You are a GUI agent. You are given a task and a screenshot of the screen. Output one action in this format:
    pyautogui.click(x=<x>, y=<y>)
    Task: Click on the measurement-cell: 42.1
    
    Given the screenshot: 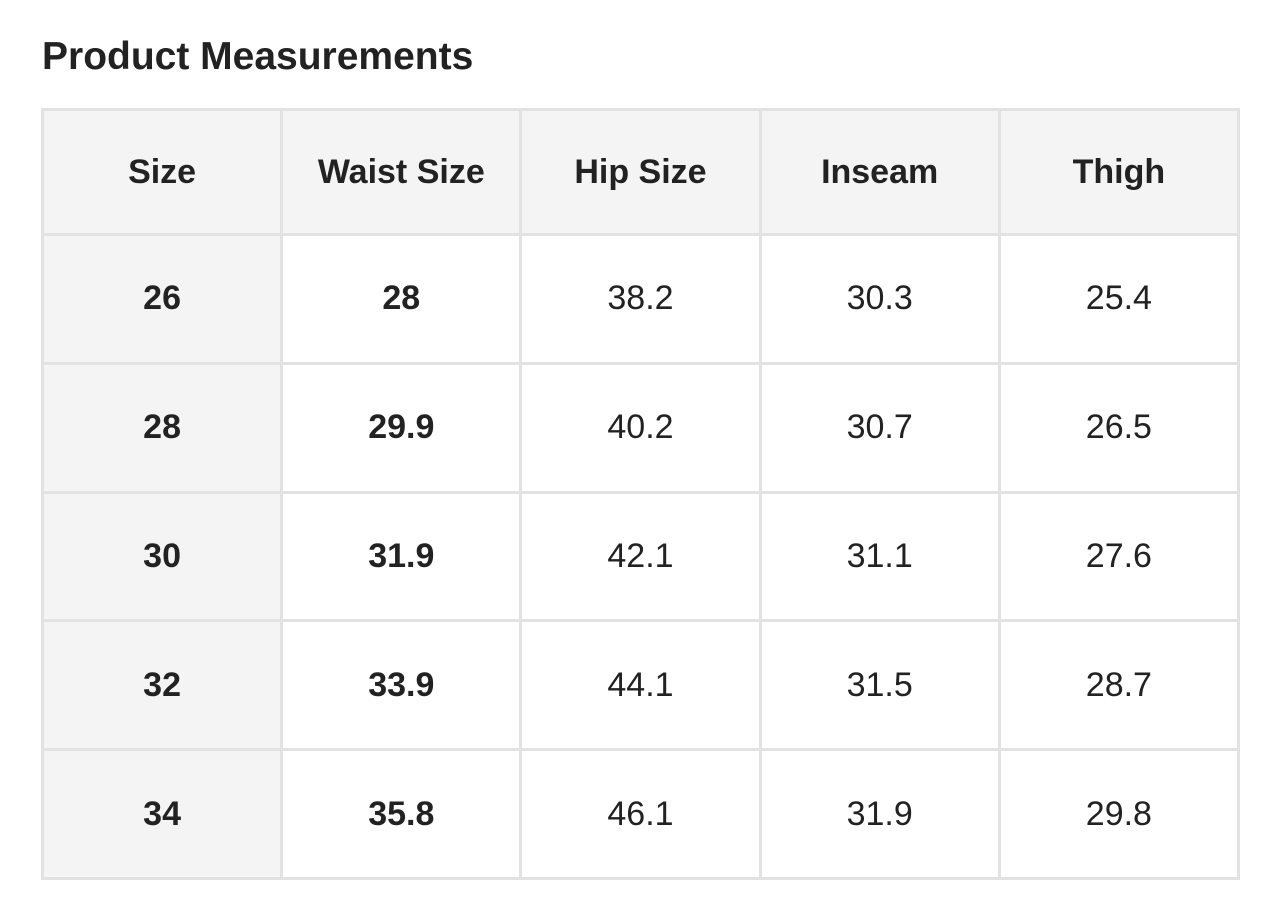 What is the action you would take?
    pyautogui.click(x=640, y=556)
    